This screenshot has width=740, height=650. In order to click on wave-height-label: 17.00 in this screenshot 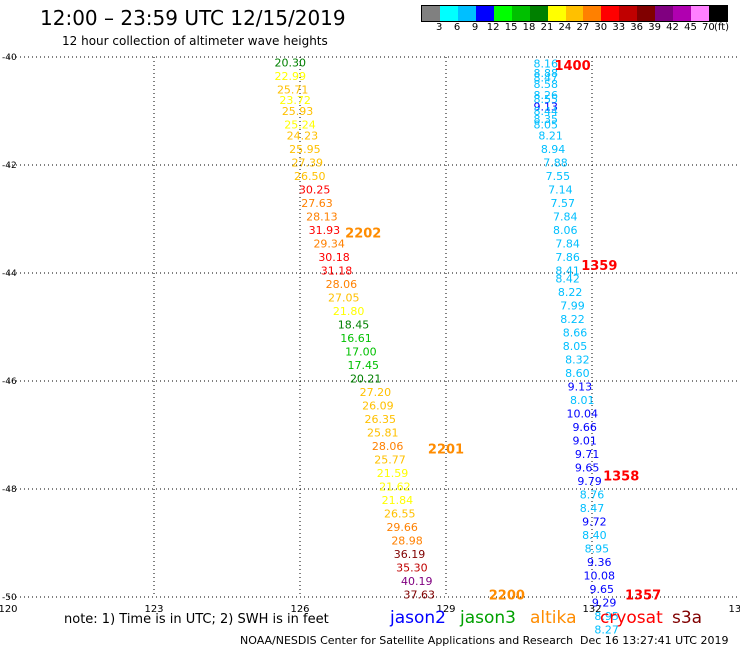, I will do `click(361, 351)`.